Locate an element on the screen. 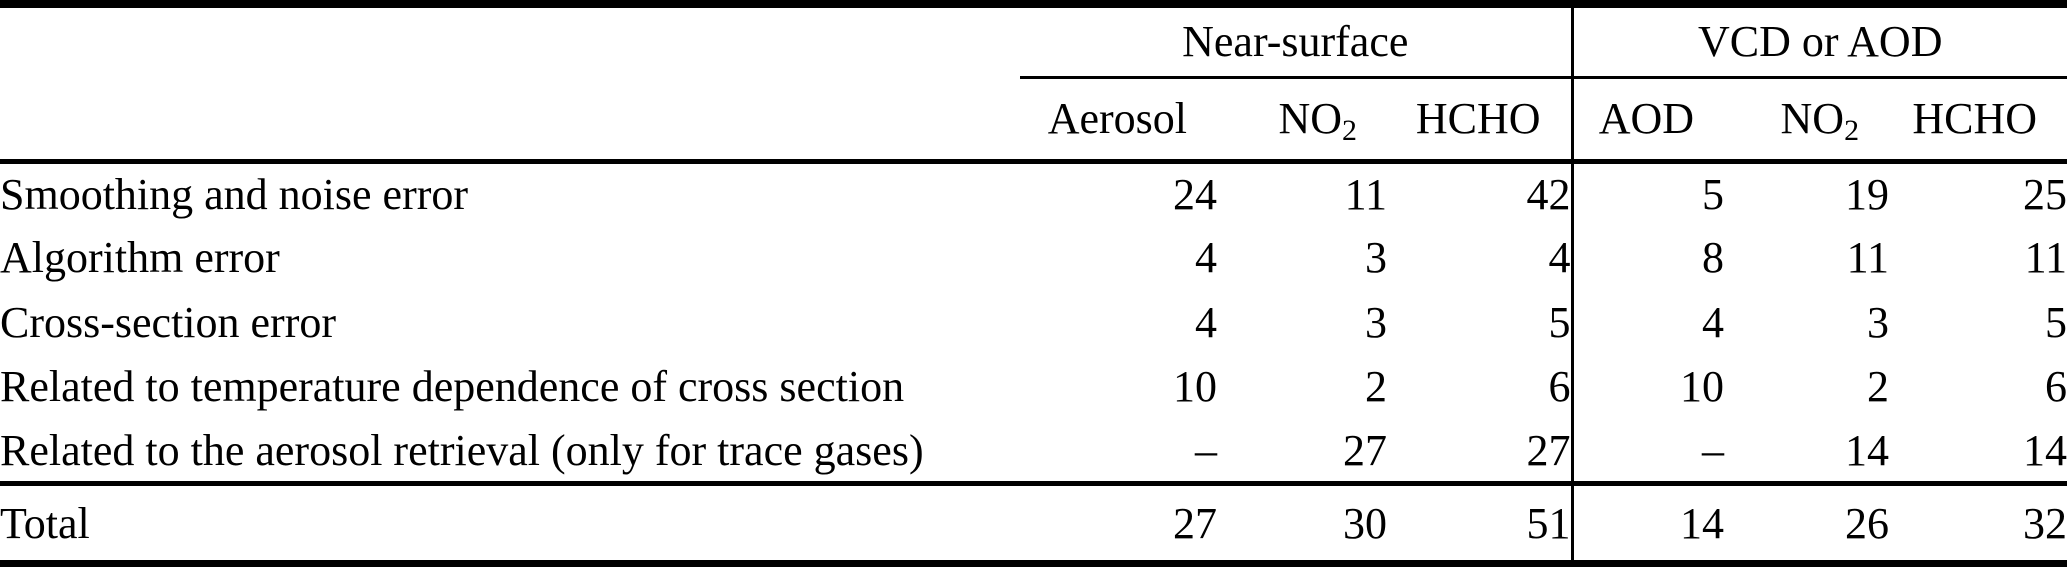 The height and width of the screenshot is (573, 2067). col-header-text: Aerosol is located at coordinates (1117, 118).